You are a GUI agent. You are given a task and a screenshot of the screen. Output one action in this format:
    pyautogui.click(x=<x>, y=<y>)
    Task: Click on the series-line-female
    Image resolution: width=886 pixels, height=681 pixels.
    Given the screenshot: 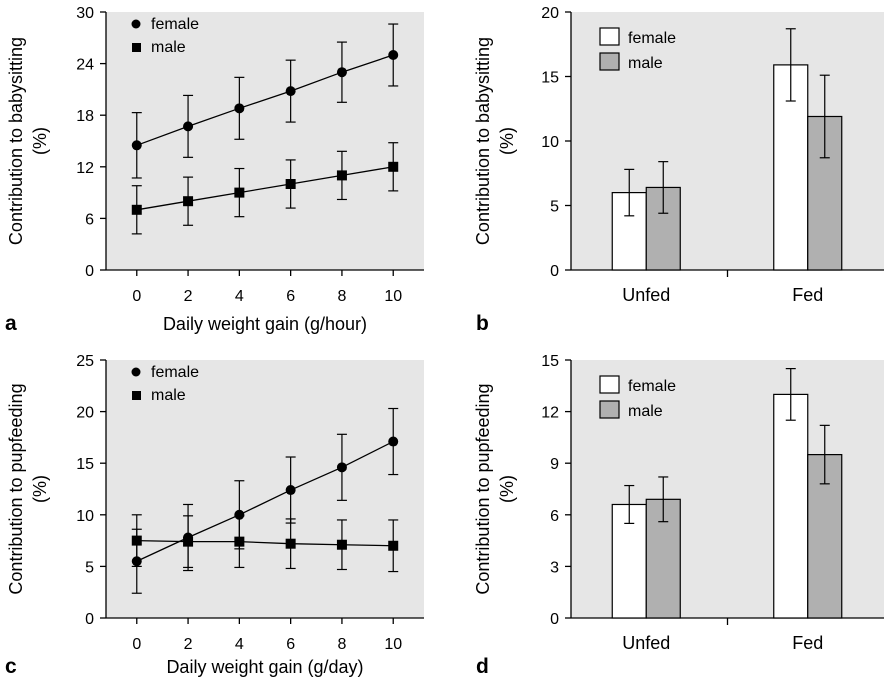 What is the action you would take?
    pyautogui.click(x=265, y=100)
    